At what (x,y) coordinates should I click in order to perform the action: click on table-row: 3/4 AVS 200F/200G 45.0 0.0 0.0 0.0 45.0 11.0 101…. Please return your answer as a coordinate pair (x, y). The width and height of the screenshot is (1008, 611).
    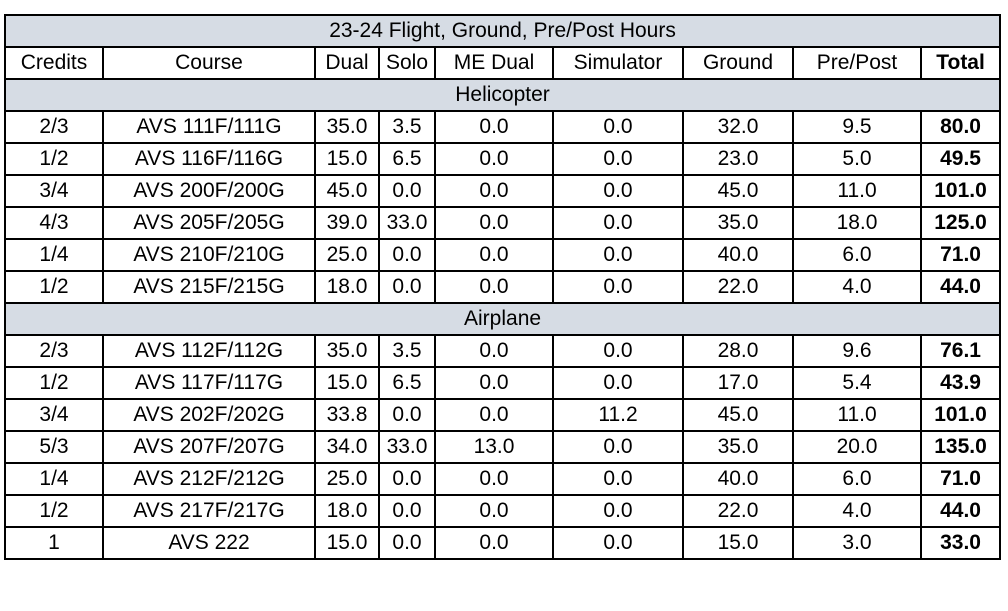
    Looking at the image, I should click on (503, 191).